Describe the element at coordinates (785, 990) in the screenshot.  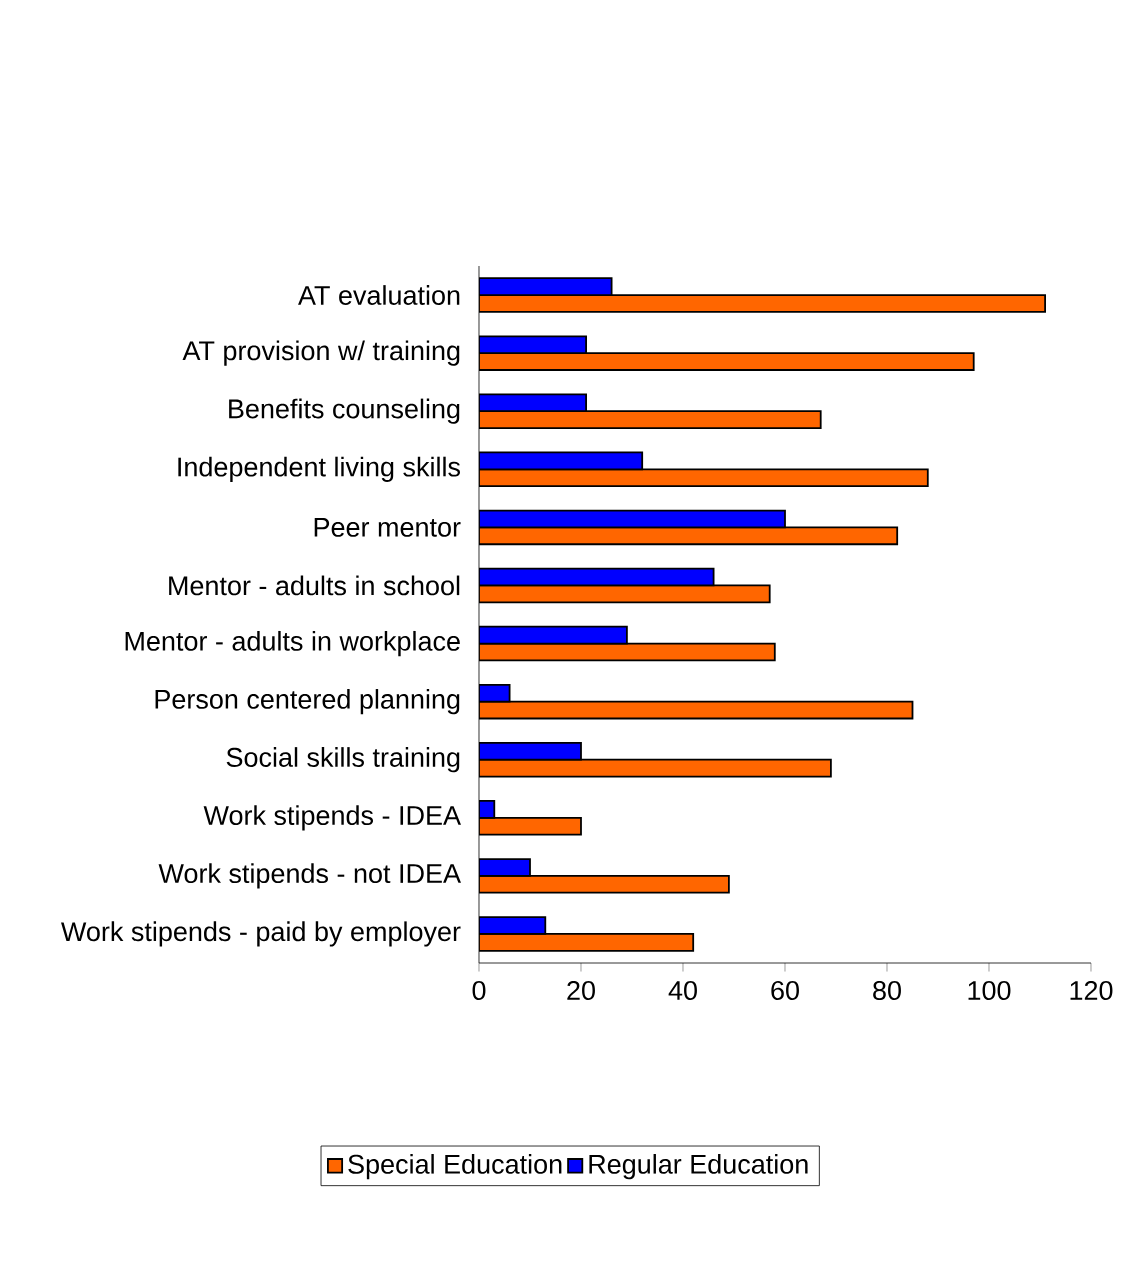
I see `x-tick-label: 60` at that location.